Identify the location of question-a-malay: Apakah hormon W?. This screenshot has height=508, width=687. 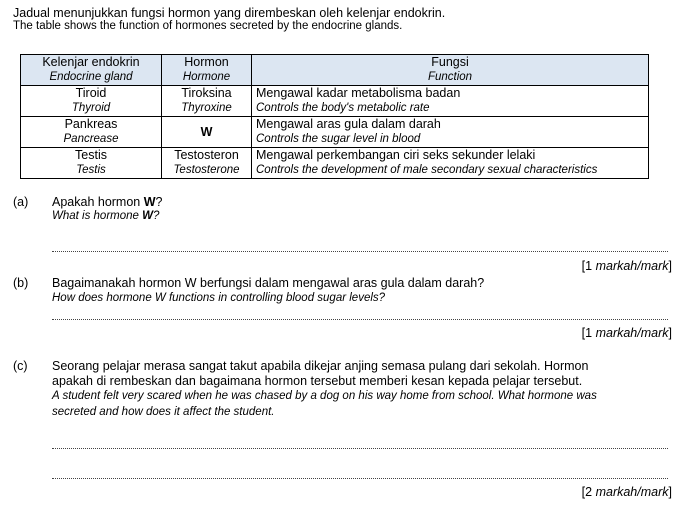
(107, 202).